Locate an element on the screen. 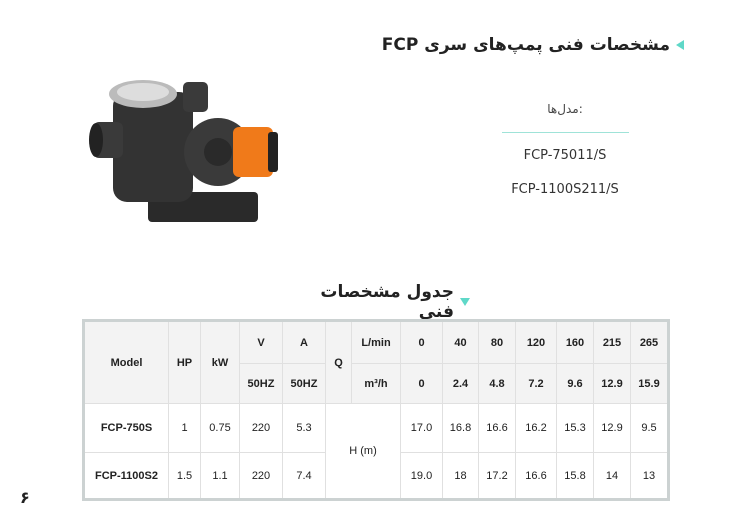 This screenshot has height=530, width=750. header-lmin: L/min is located at coordinates (376, 342).